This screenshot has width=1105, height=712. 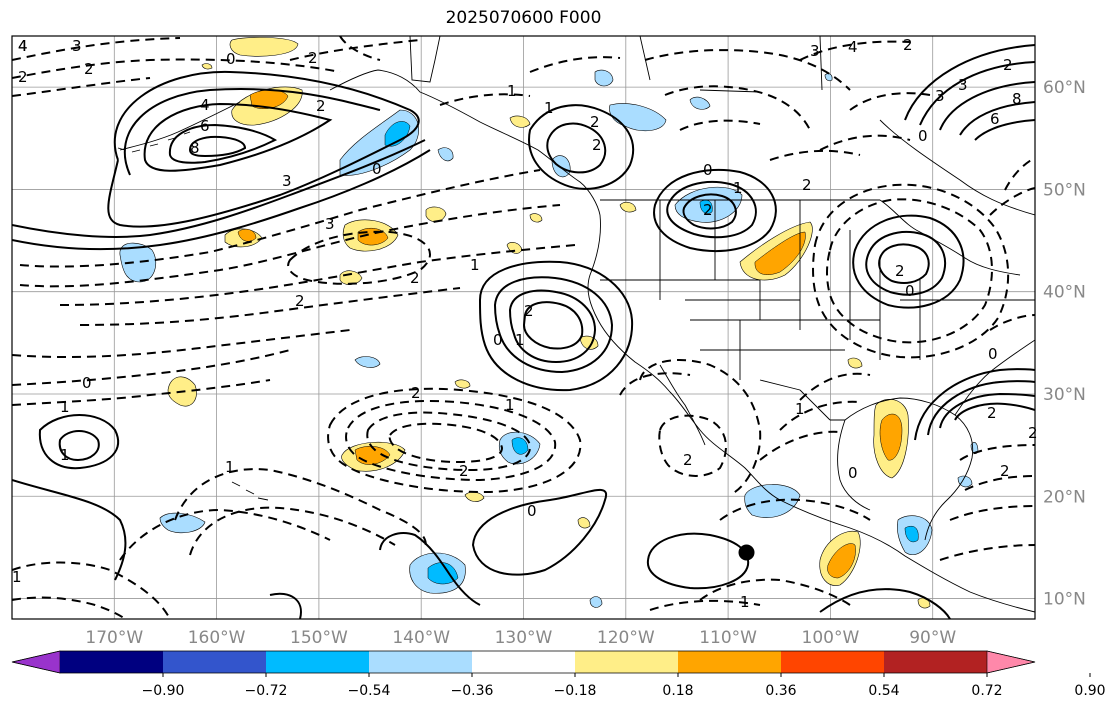 What do you see at coordinates (266, 691) in the screenshot?
I see `colorbar-tick-label: −0.72` at bounding box center [266, 691].